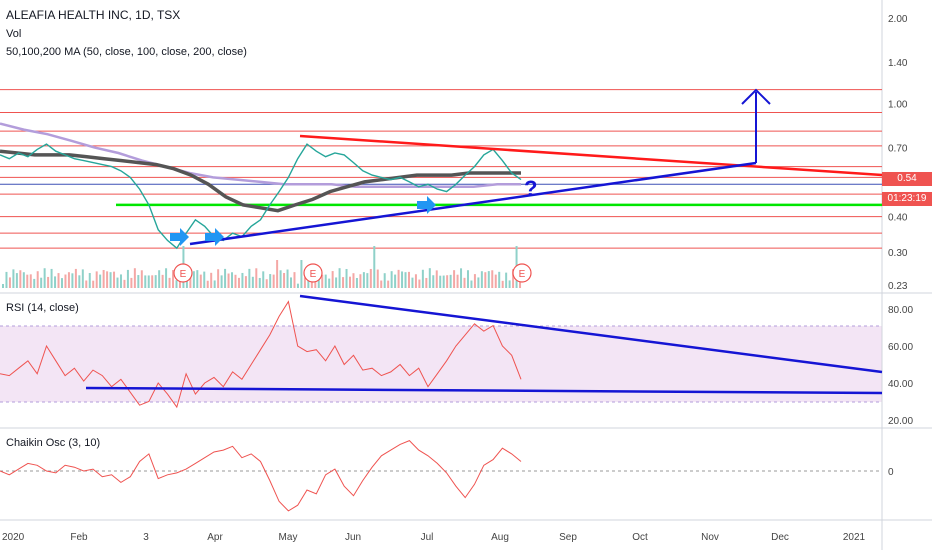 The height and width of the screenshot is (550, 932). I want to click on countdown-badge: 01:23:19, so click(907, 199).